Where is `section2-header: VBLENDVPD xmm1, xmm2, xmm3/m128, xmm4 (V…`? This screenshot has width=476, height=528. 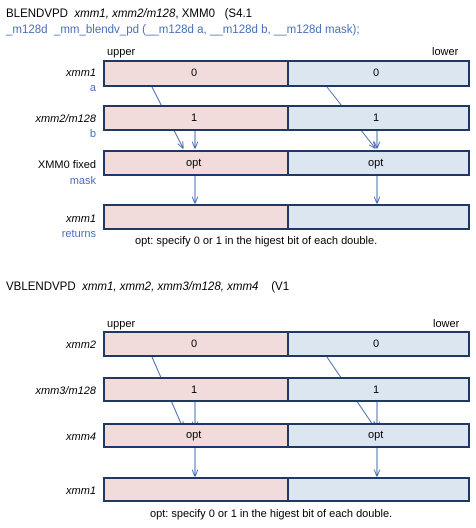
section2-header: VBLENDVPD xmm1, xmm2, xmm3/m128, xmm4 (V… is located at coordinates (147, 287).